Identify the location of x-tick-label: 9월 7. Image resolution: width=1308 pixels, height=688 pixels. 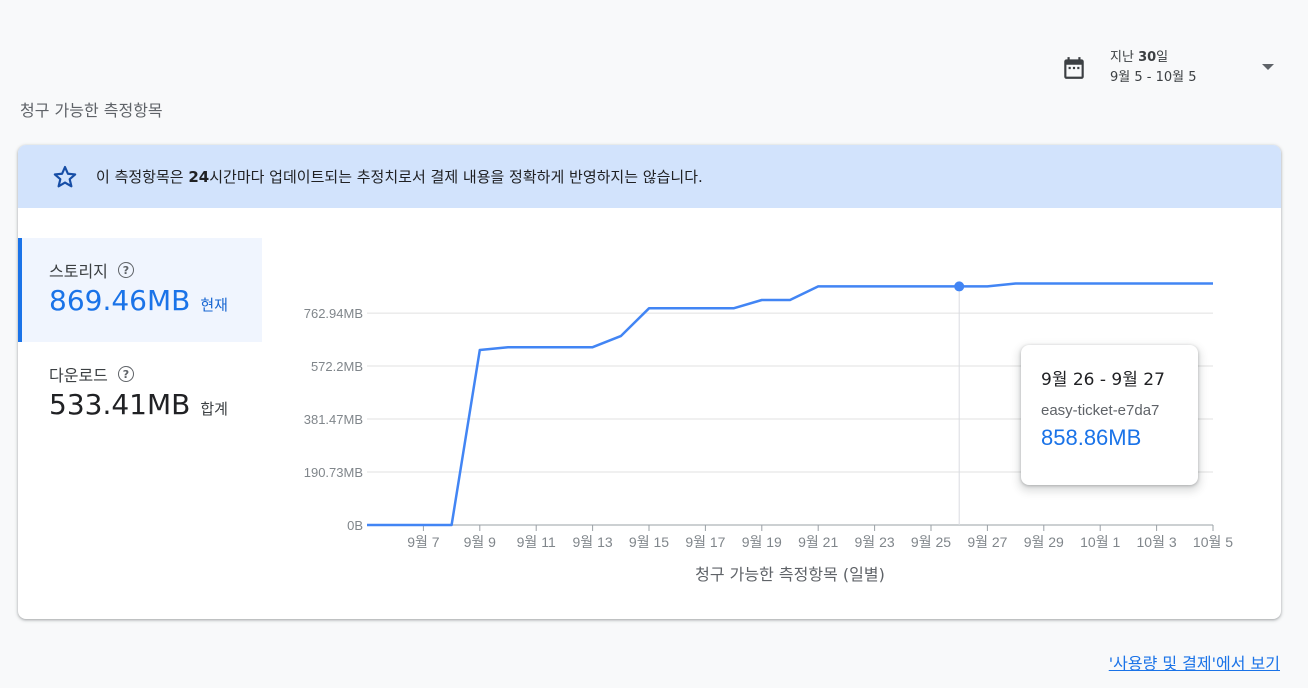
(423, 542).